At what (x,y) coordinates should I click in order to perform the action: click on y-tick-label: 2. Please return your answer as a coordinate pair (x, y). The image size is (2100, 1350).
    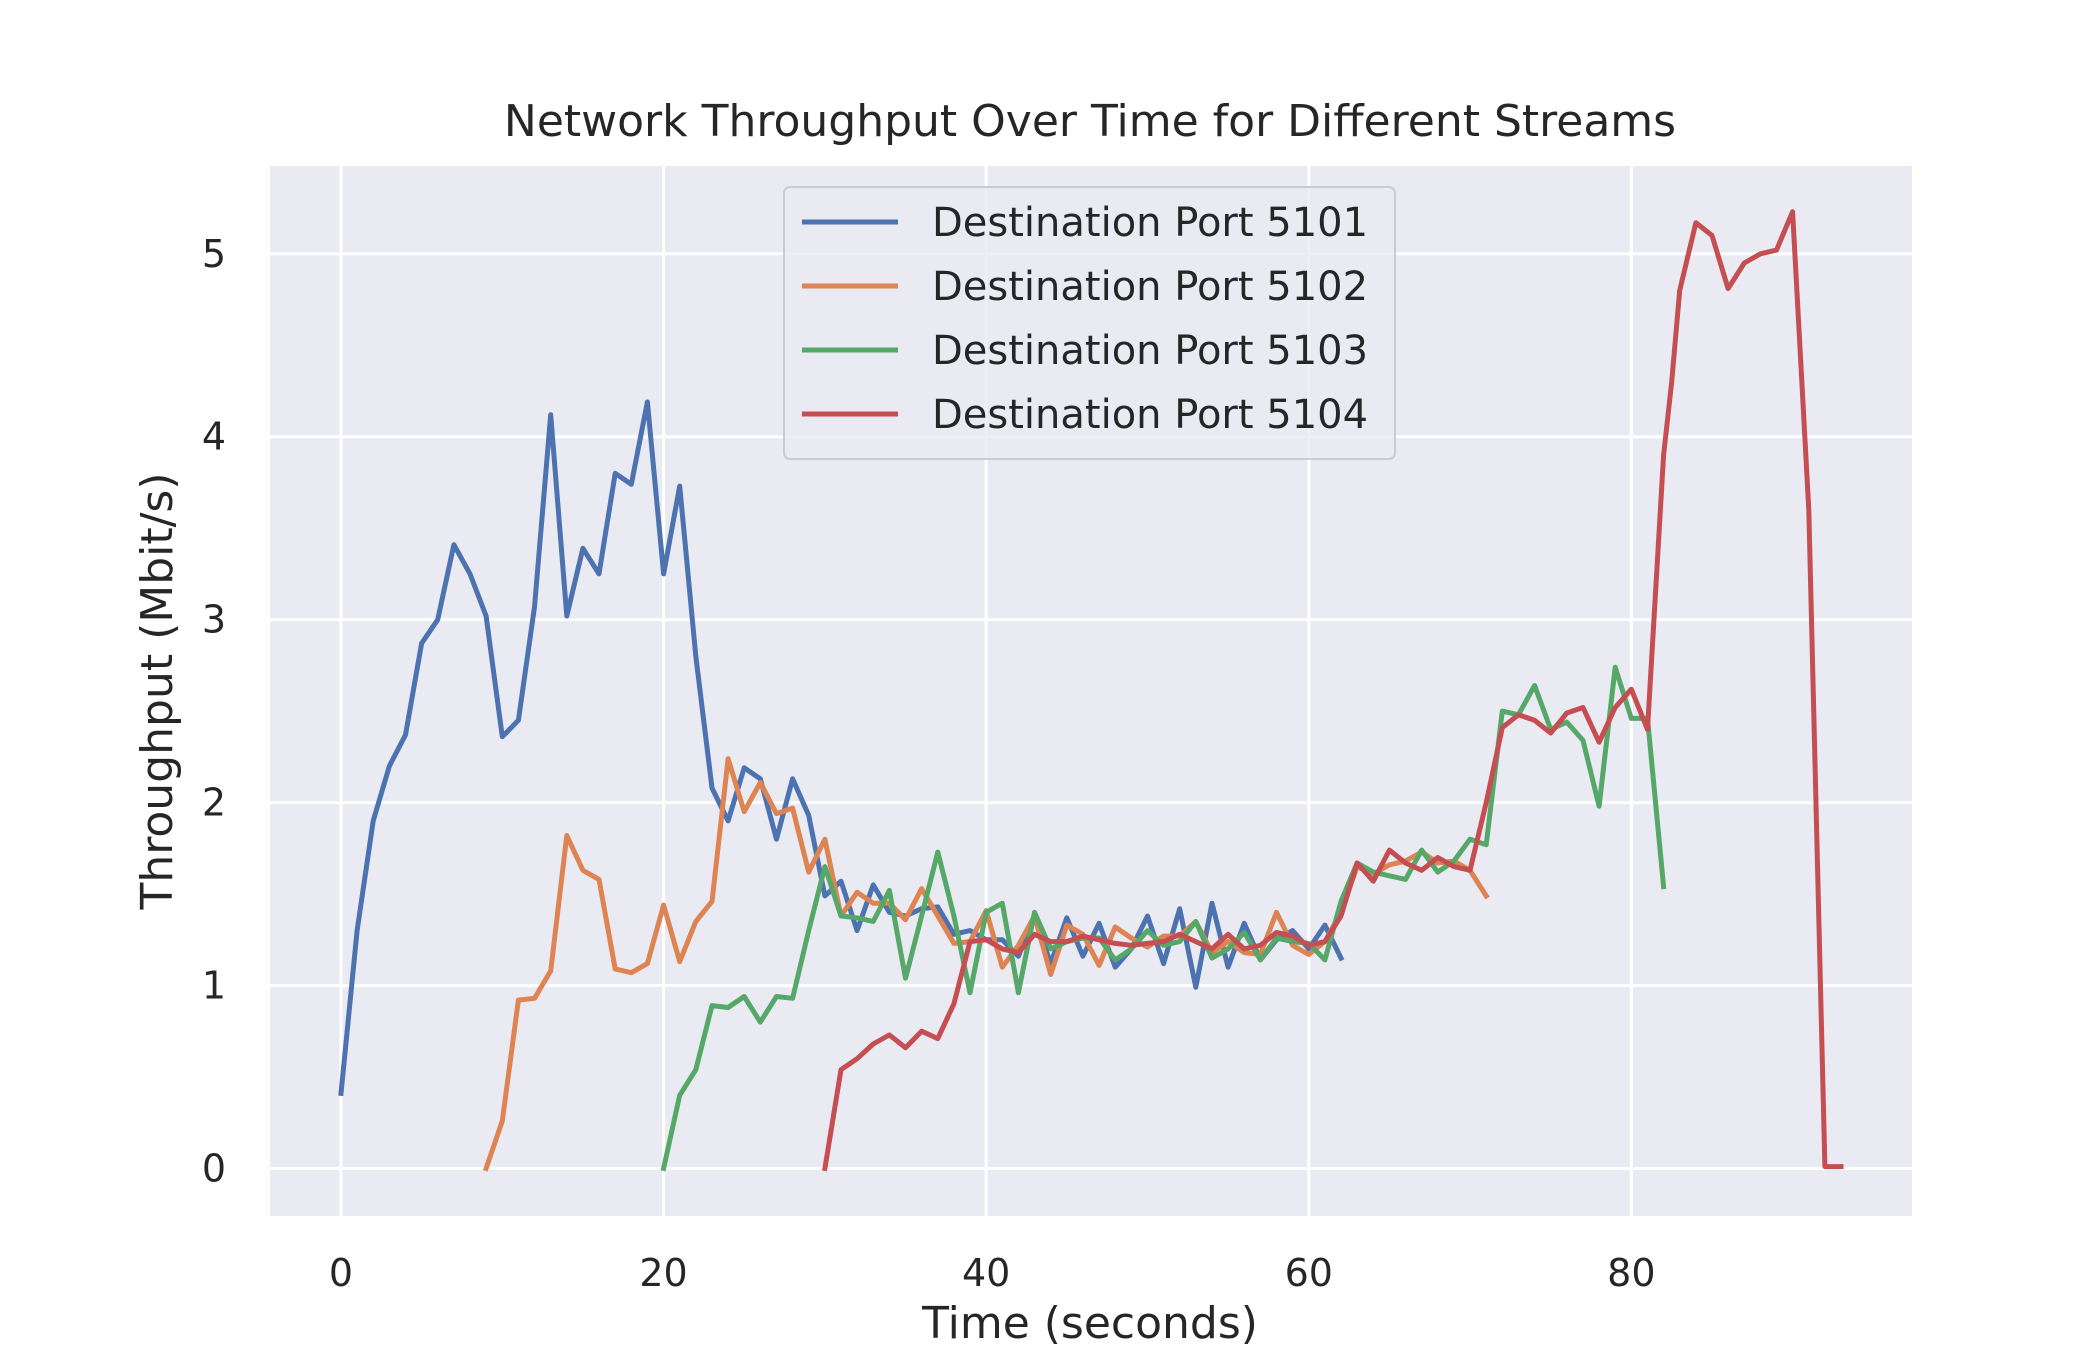
    Looking at the image, I should click on (214, 803).